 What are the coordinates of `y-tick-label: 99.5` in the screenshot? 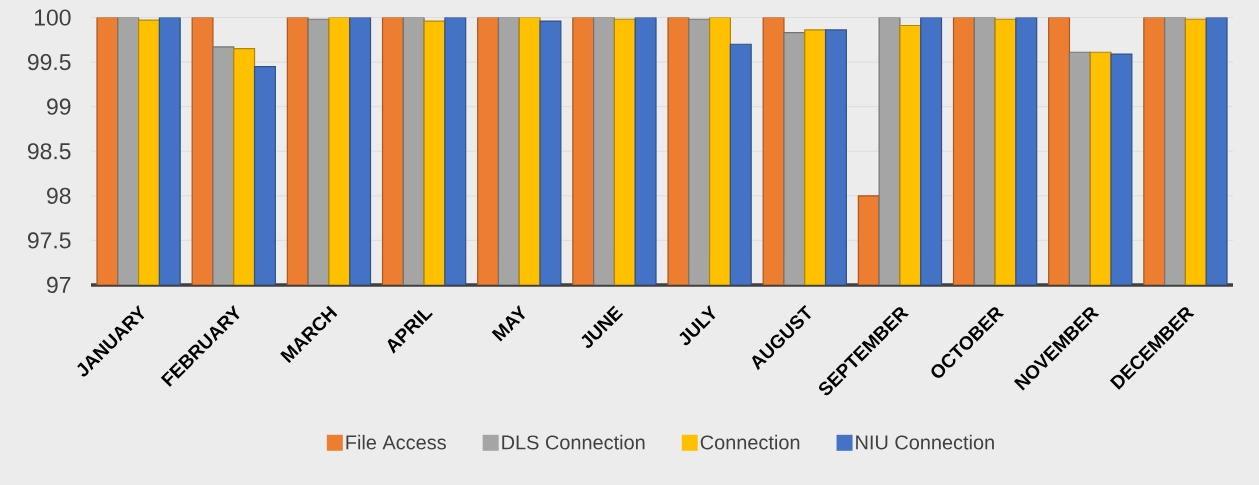 It's located at (49, 62).